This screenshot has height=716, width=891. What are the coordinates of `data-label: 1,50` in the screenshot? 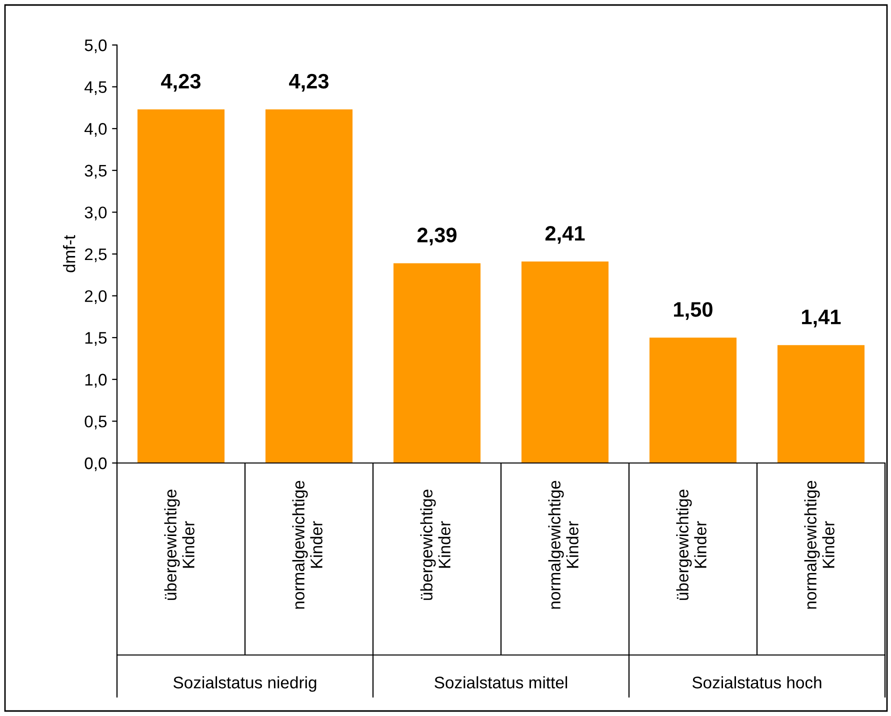 It's located at (693, 311).